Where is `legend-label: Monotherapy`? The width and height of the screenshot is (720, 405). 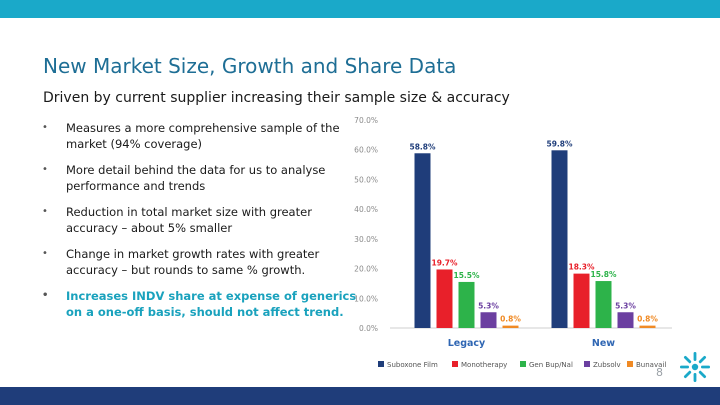 legend-label: Monotherapy is located at coordinates (484, 365).